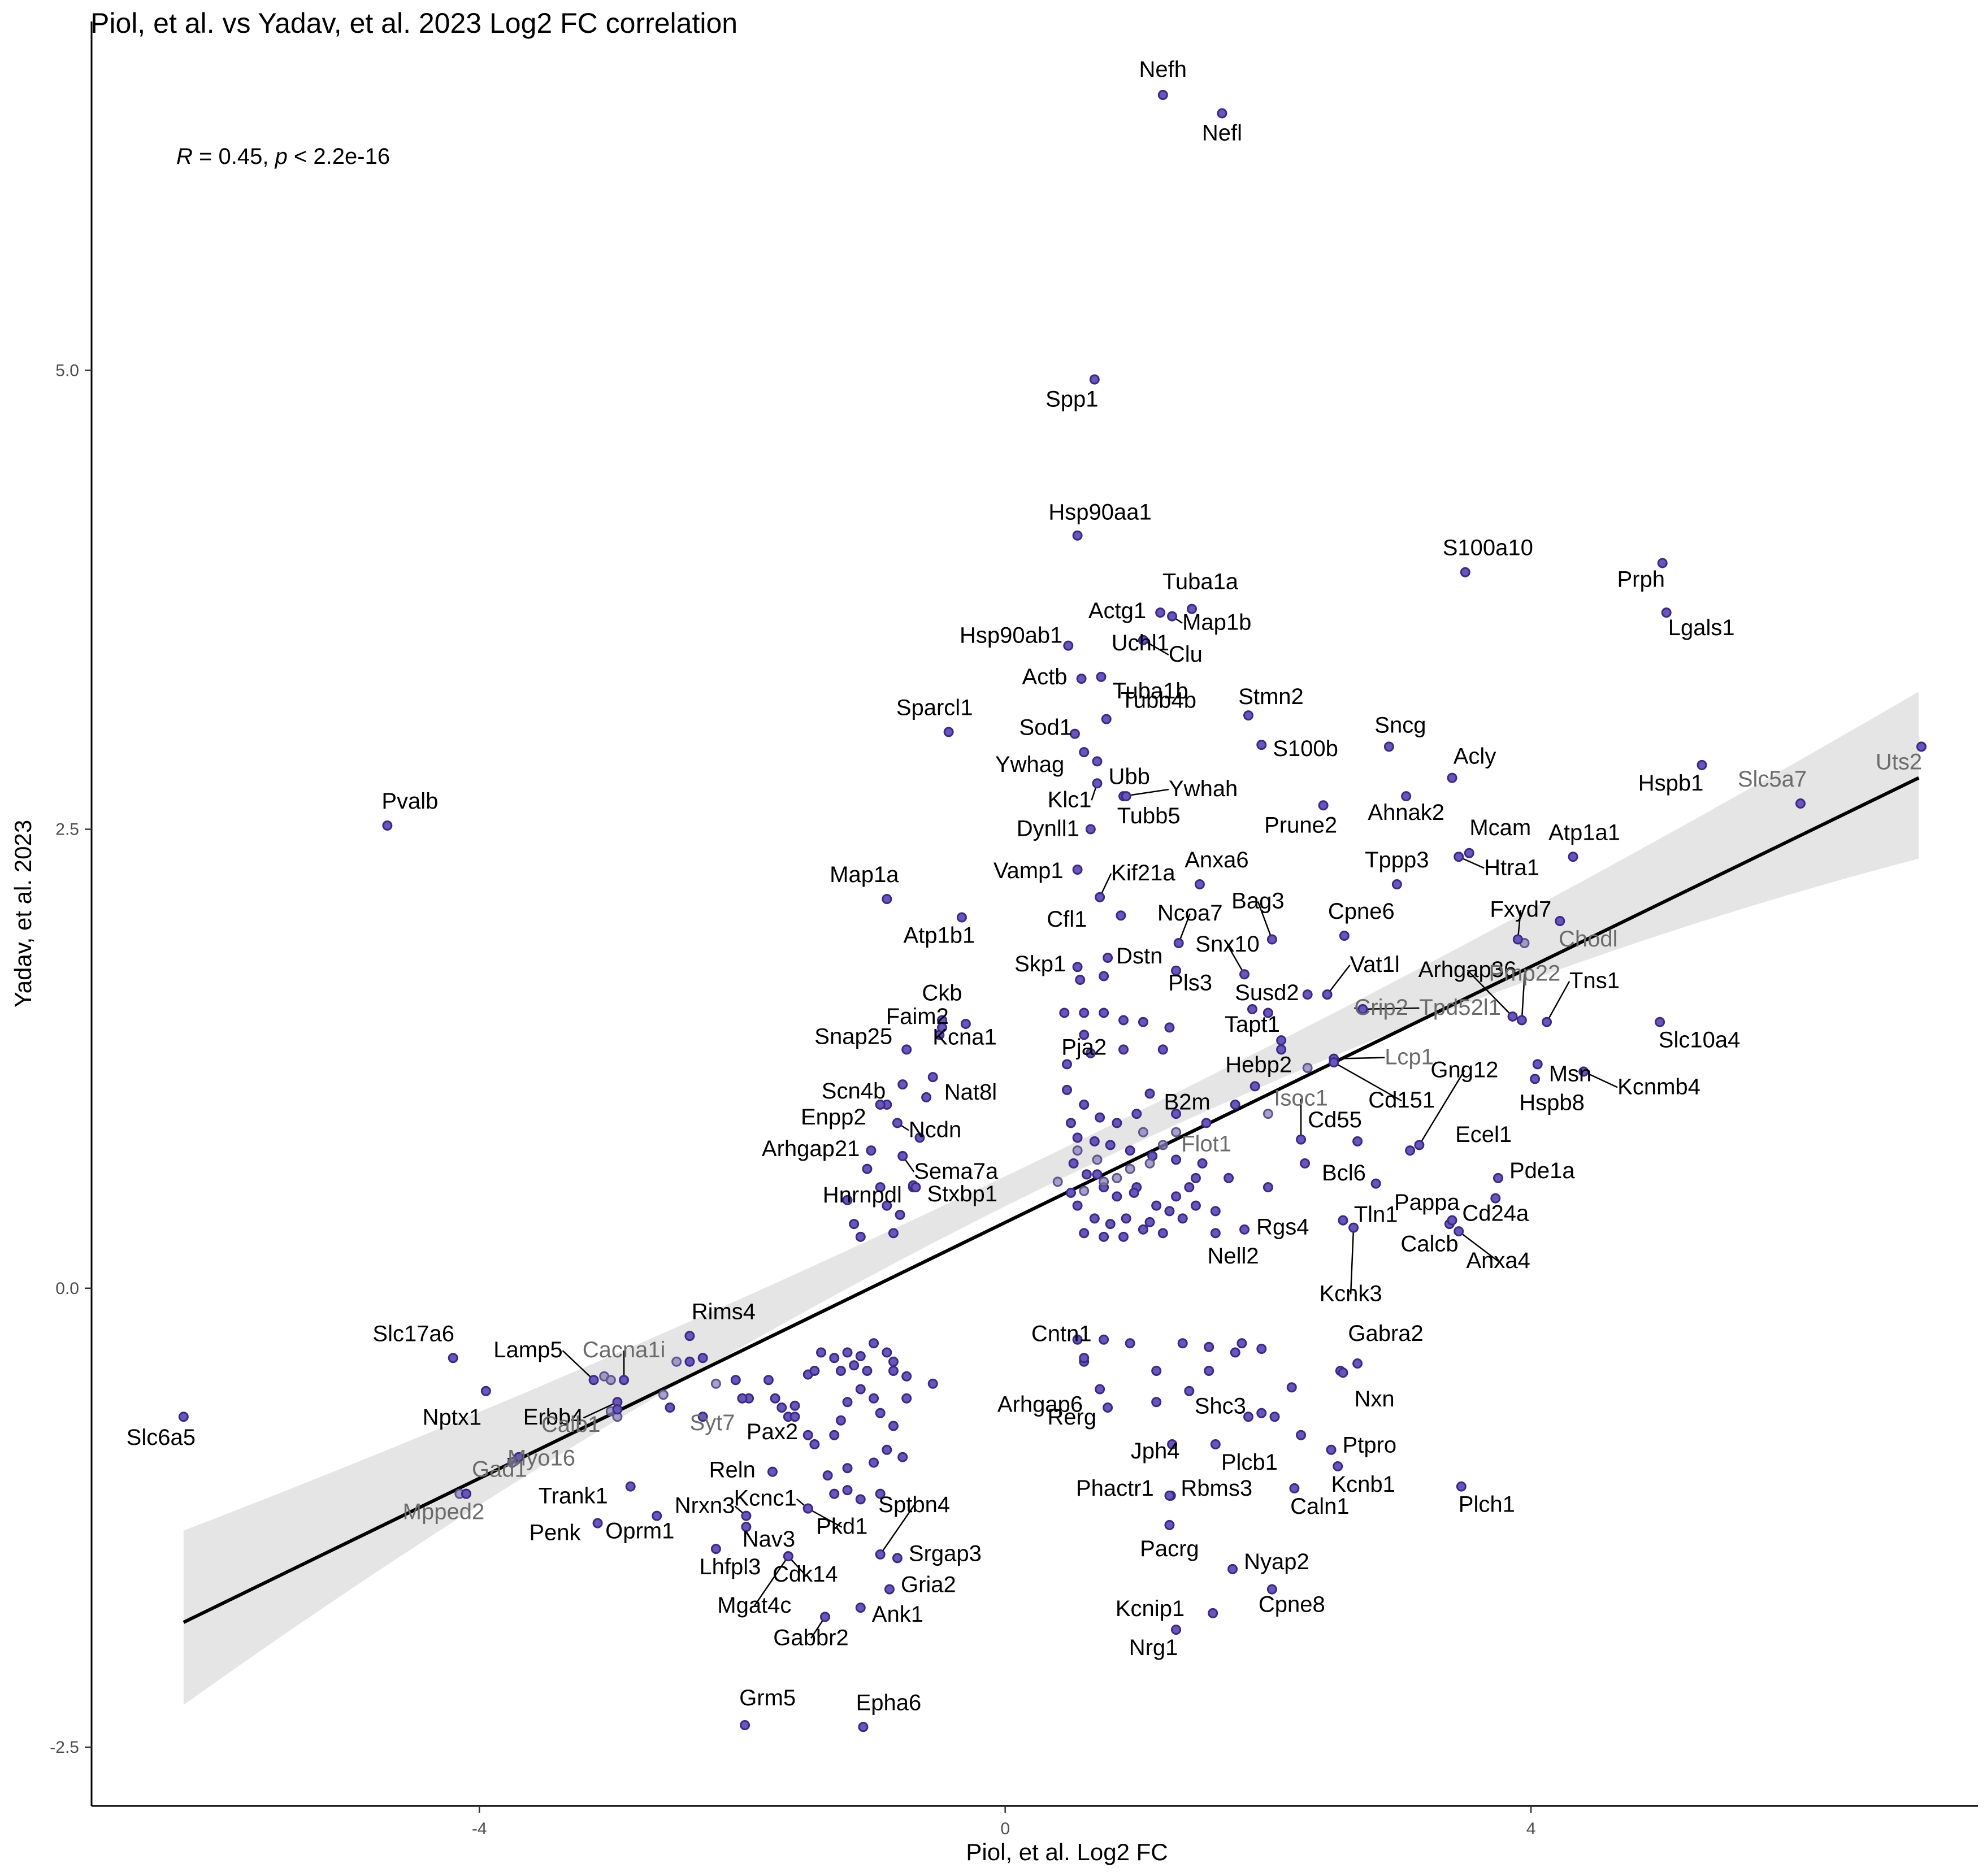  Describe the element at coordinates (1252, 1024) in the screenshot. I see `gene-label-tapt1: Tapt1` at that location.